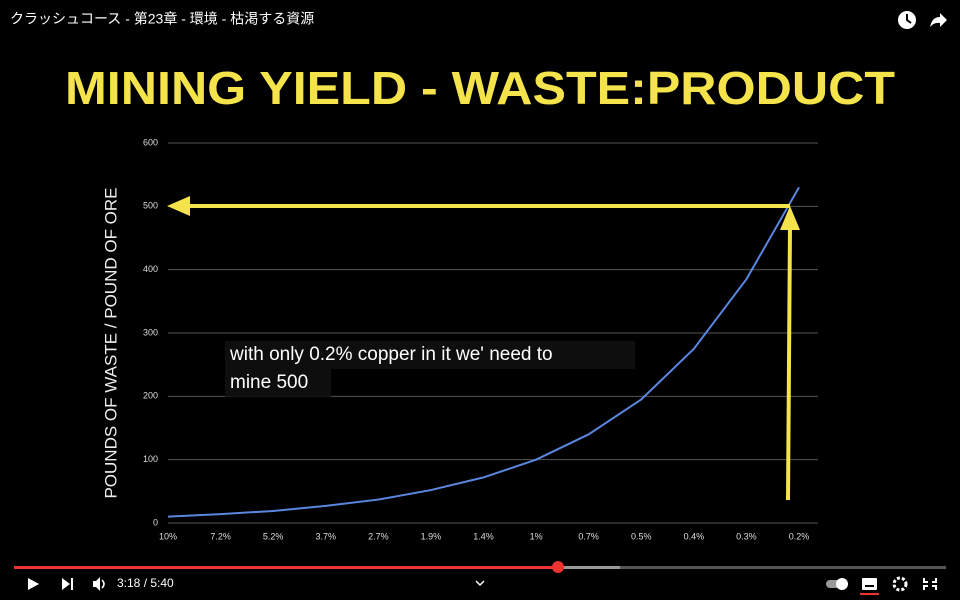 The height and width of the screenshot is (600, 960). I want to click on time-display: 3:18 / 5:40, so click(145, 583).